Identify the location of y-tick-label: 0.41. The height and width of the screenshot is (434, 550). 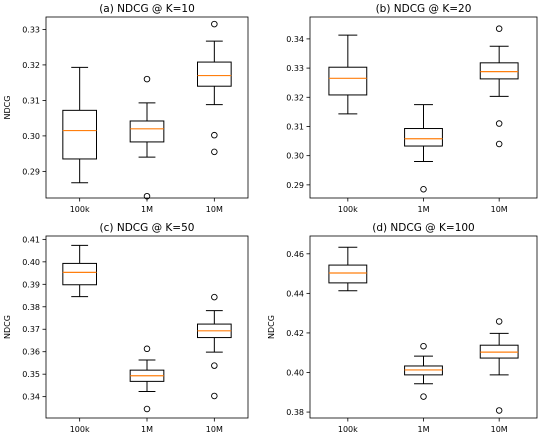
(31, 239).